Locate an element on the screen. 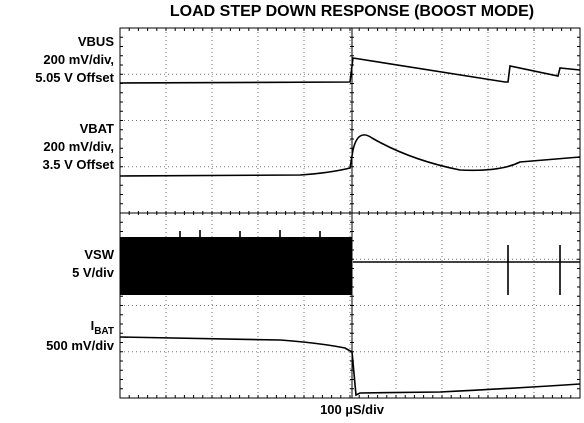 The height and width of the screenshot is (423, 584). title: LOAD STEP DOWN RESPONSE (BOOST MODE) is located at coordinates (352, 11).